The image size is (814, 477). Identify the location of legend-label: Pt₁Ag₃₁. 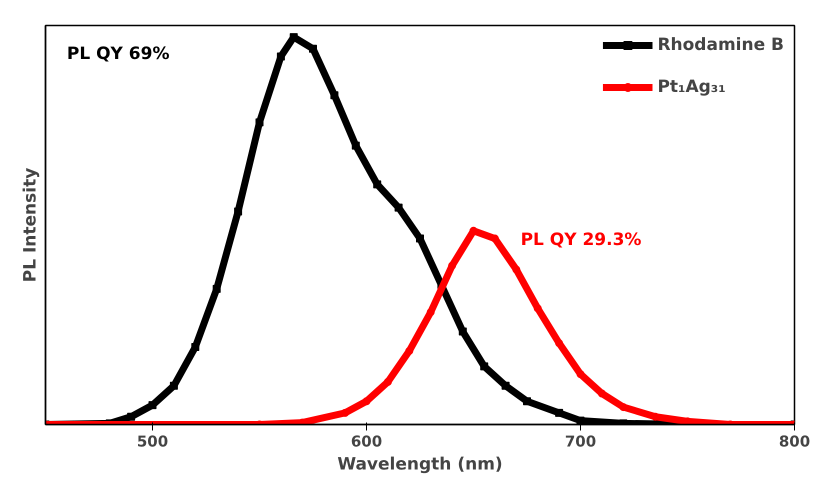
(691, 87).